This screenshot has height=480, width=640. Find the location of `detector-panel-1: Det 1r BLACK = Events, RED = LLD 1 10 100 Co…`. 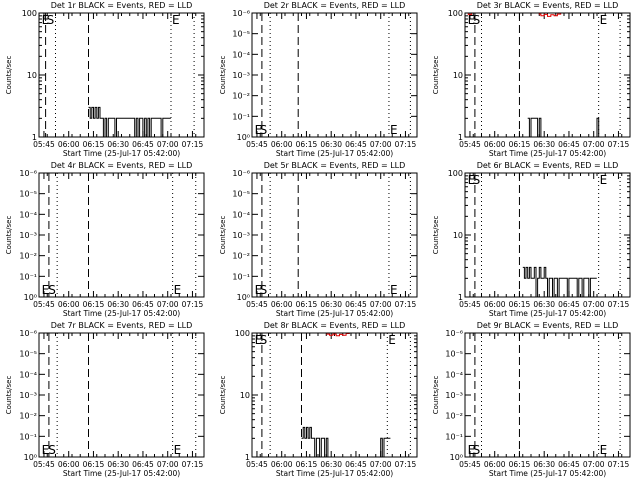

detector-panel-1: Det 1r BLACK = Events, RED = LLD 1 10 100 Co… is located at coordinates (106, 80).